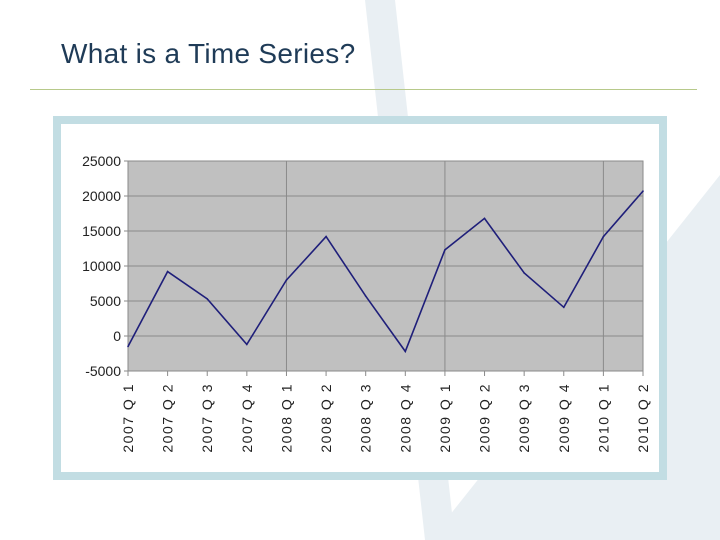 Image resolution: width=720 pixels, height=540 pixels. What do you see at coordinates (405, 418) in the screenshot?
I see `x-tick-label: 2008 Q 4` at bounding box center [405, 418].